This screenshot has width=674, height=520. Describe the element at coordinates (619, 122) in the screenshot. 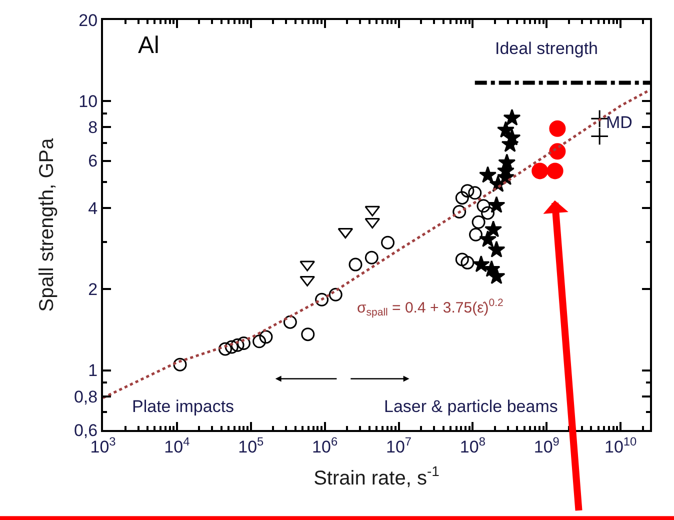

I see `annotation: MD` at that location.